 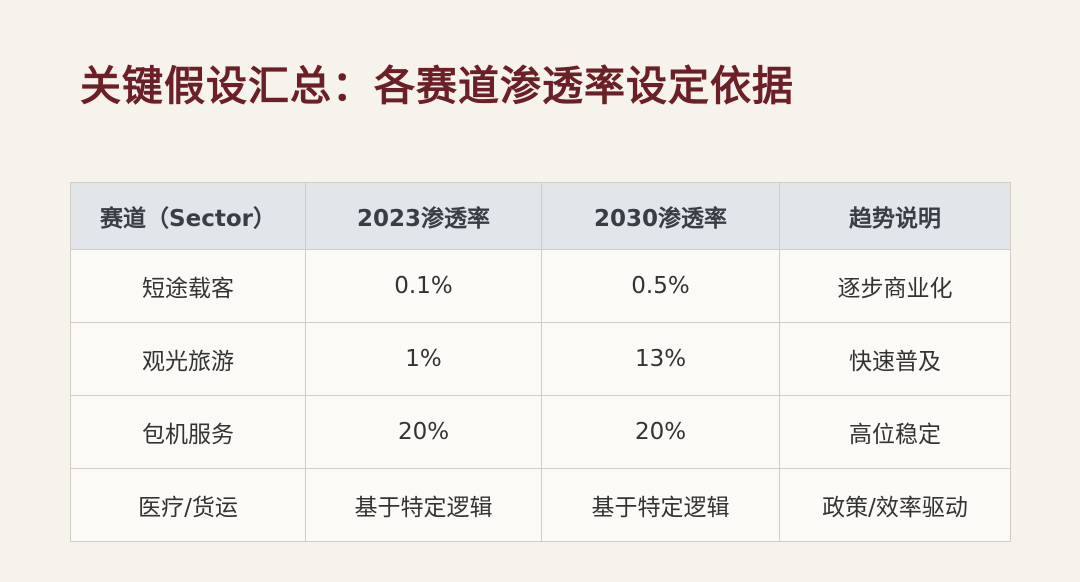 I want to click on header-sector: 赛道（Sector）, so click(x=188, y=216).